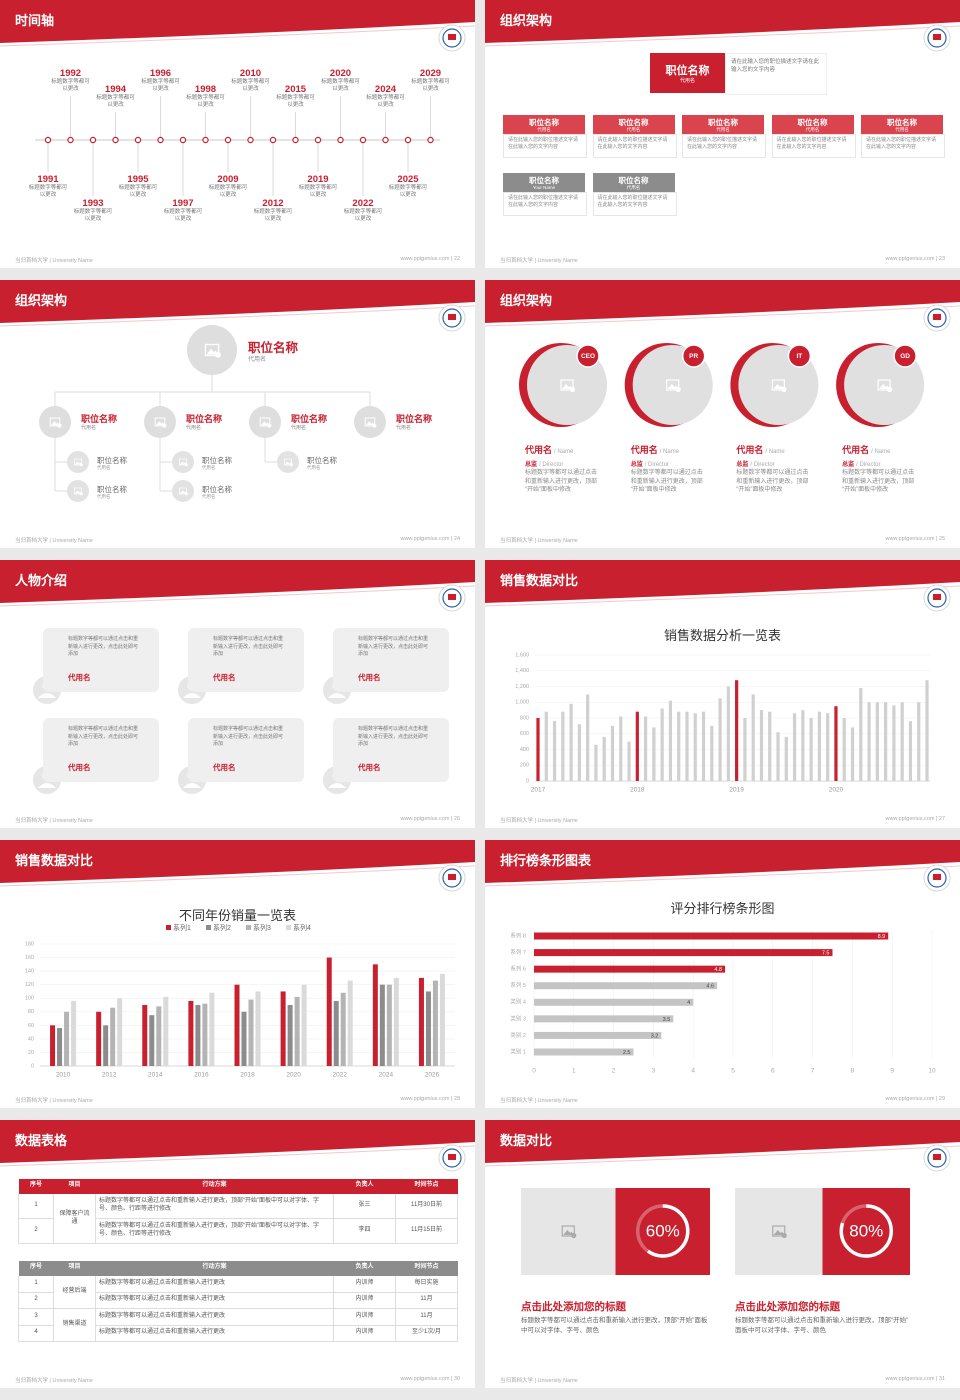 The width and height of the screenshot is (960, 1400). What do you see at coordinates (534, 1071) in the screenshot?
I see `x-tick-label: 0` at bounding box center [534, 1071].